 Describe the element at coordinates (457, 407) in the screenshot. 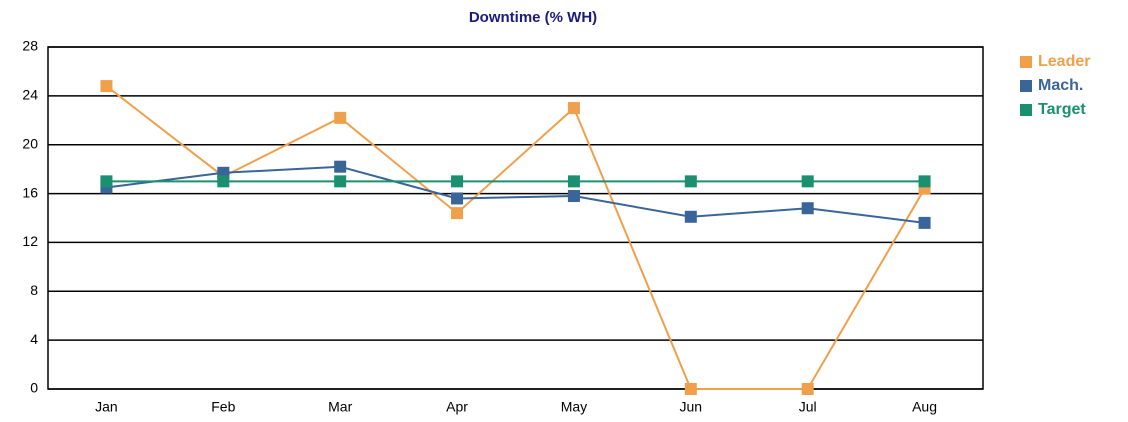

I see `x-tick-label: Apr` at that location.